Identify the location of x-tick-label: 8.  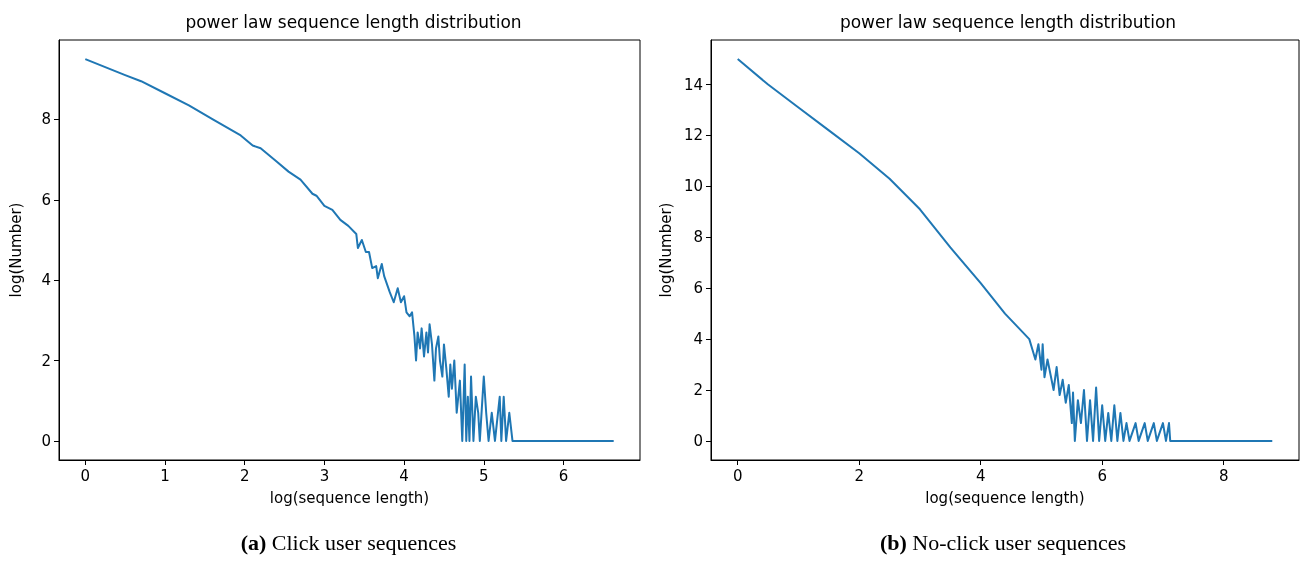
(1223, 475).